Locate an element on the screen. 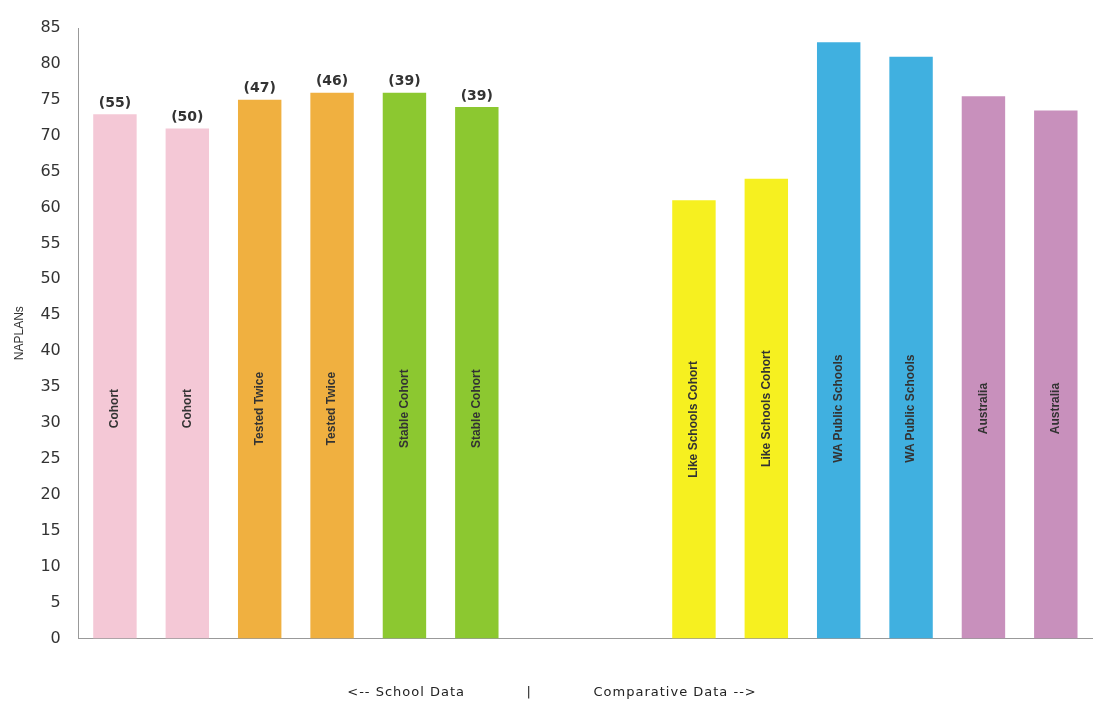  y-tick-label: 5 is located at coordinates (55, 601).